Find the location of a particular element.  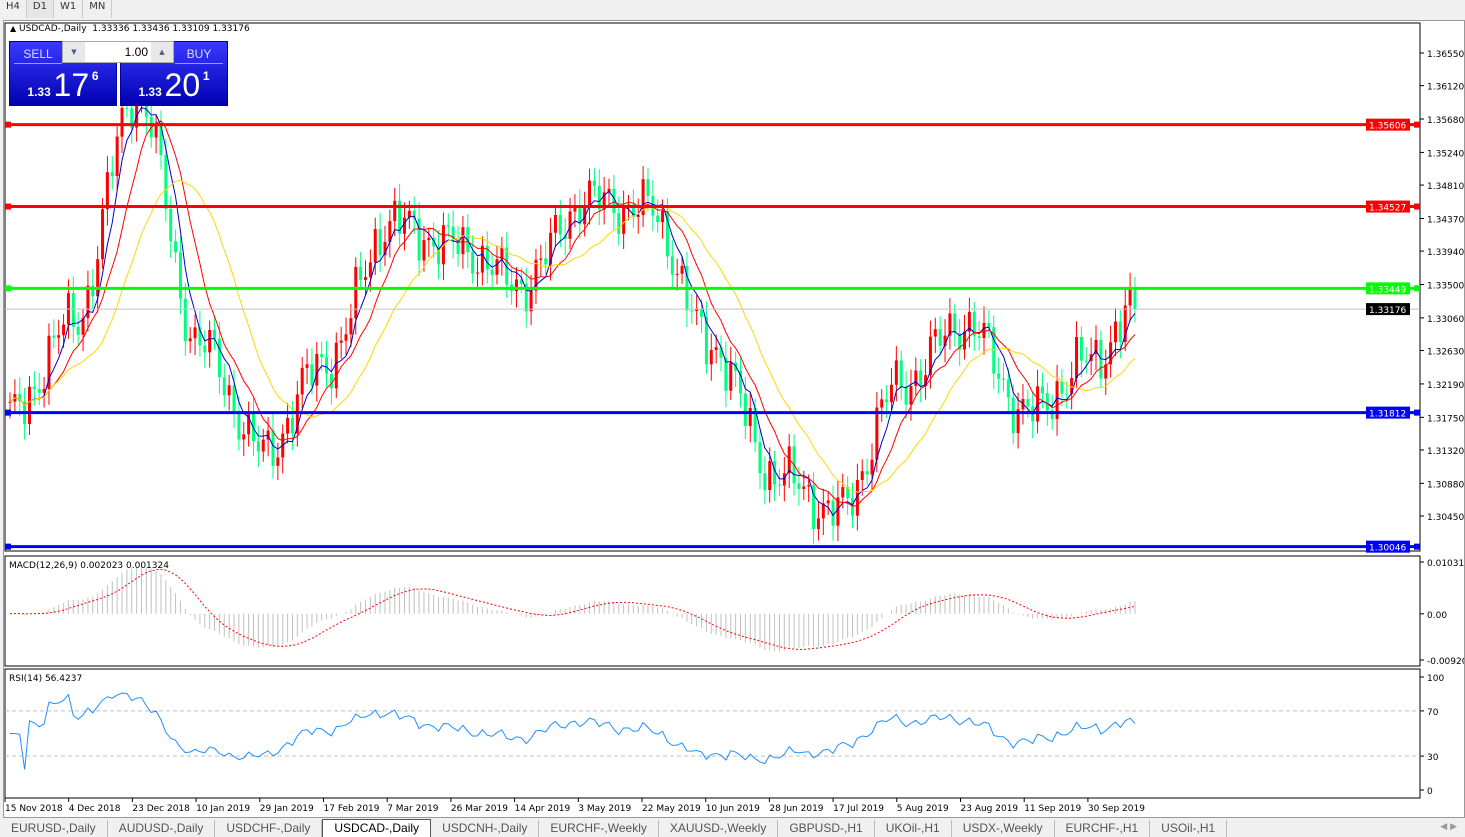

buy-price-pip: 1 is located at coordinates (206, 76).